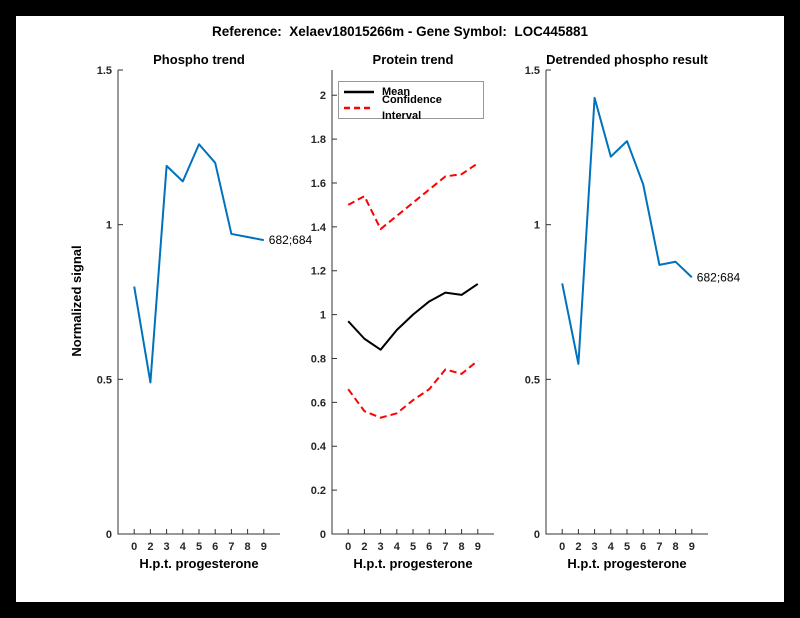  Describe the element at coordinates (199, 563) in the screenshot. I see `plot1-xlabel: H.p.t. progesterone` at that location.